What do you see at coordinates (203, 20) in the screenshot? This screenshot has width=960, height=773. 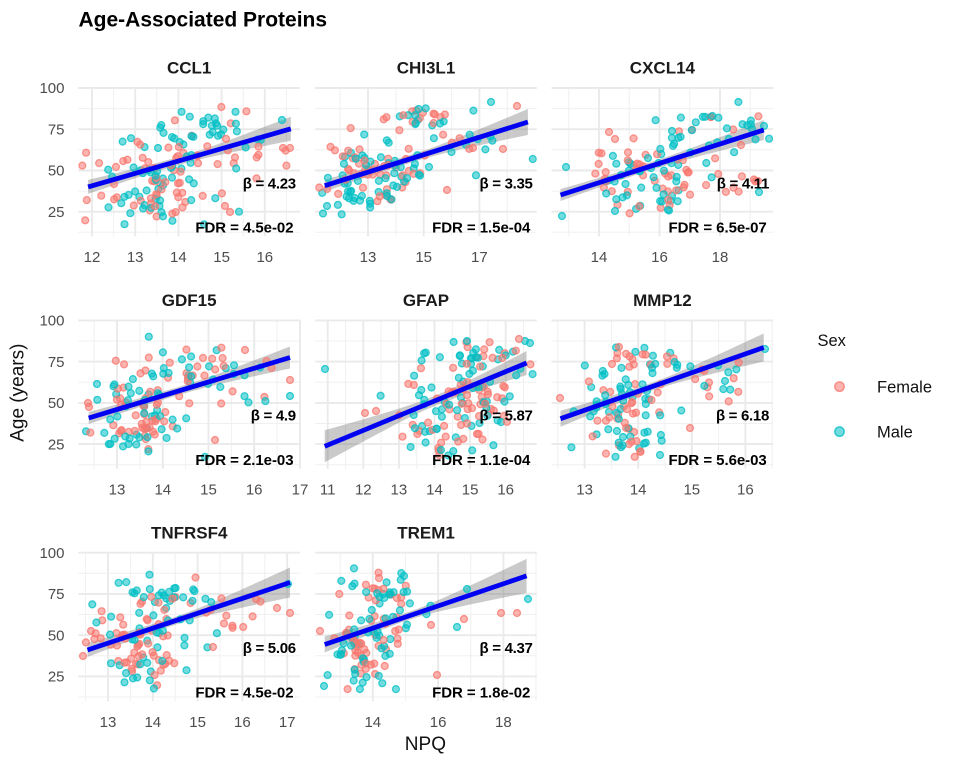 I see `svg-text: Age-Associated Proteins` at bounding box center [203, 20].